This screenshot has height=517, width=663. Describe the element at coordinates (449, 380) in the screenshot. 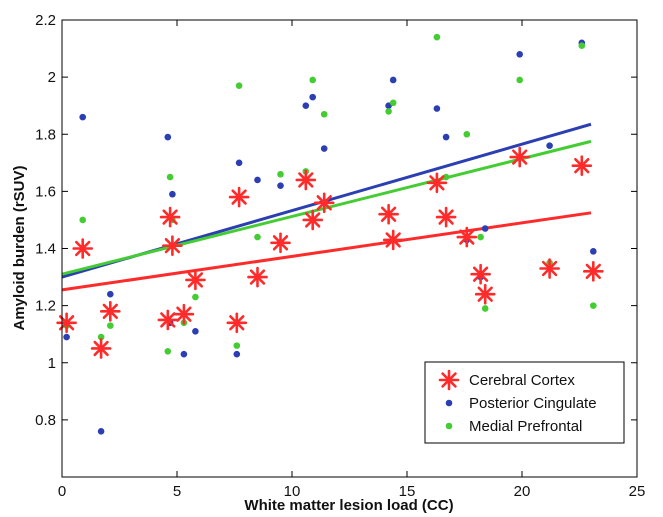

I see `legend-marker-cerebral-cortex` at that location.